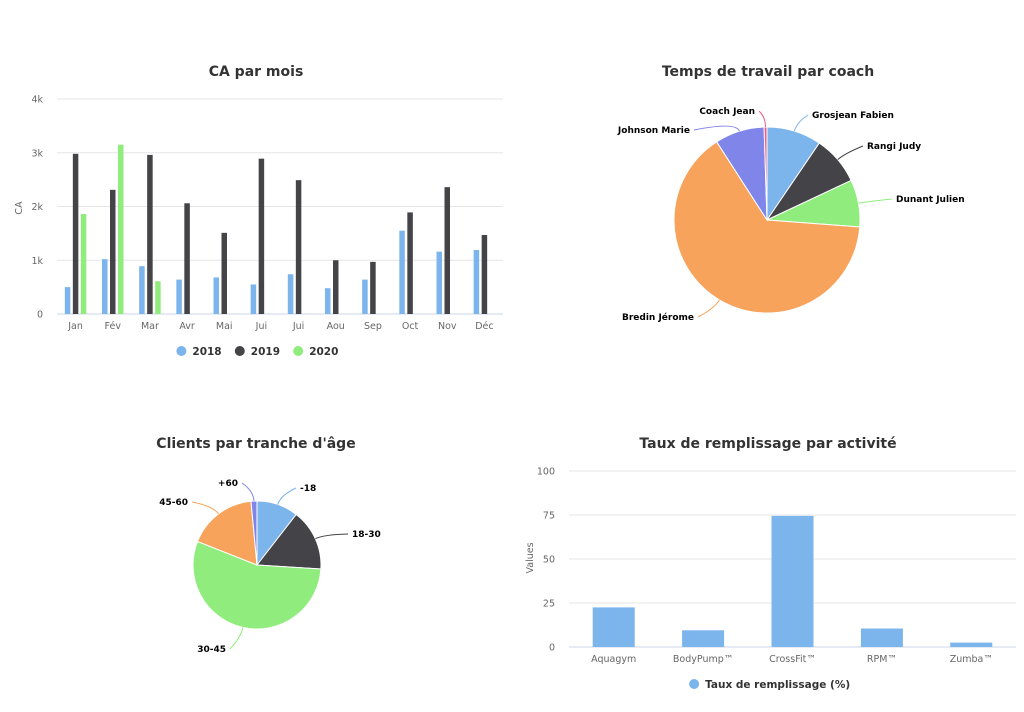 This screenshot has height=712, width=1024. Describe the element at coordinates (37, 207) in the screenshot. I see `y-tick-label: 2k` at that location.